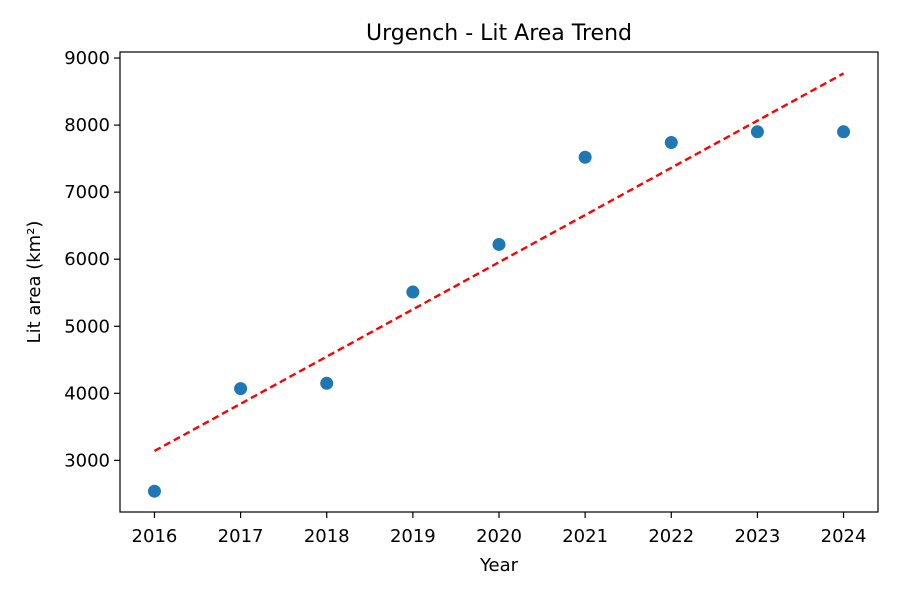  I want to click on x-tick-label: 2024, so click(844, 536).